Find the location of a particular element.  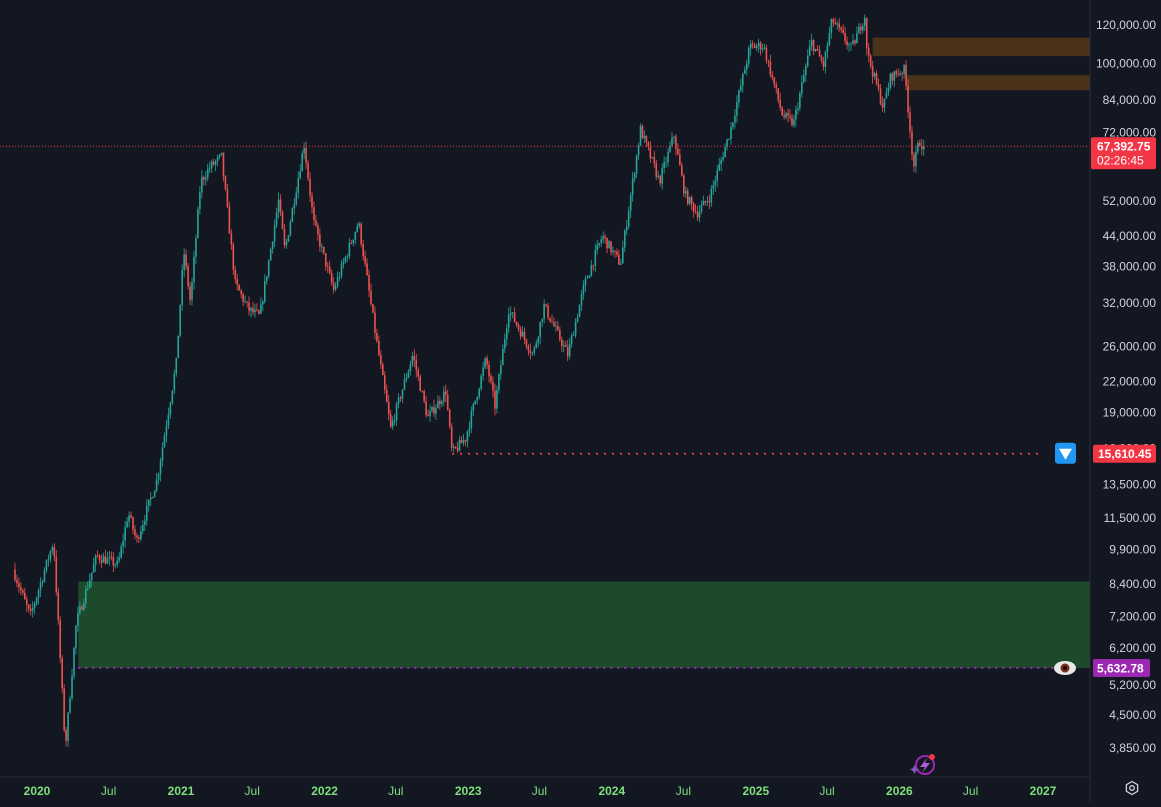

settings-button is located at coordinates (1132, 788).